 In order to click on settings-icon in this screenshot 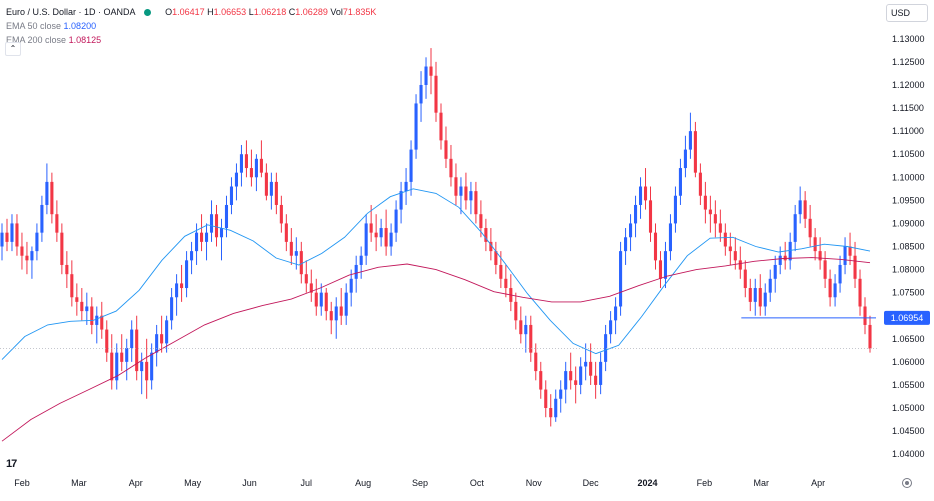, I will do `click(907, 483)`.